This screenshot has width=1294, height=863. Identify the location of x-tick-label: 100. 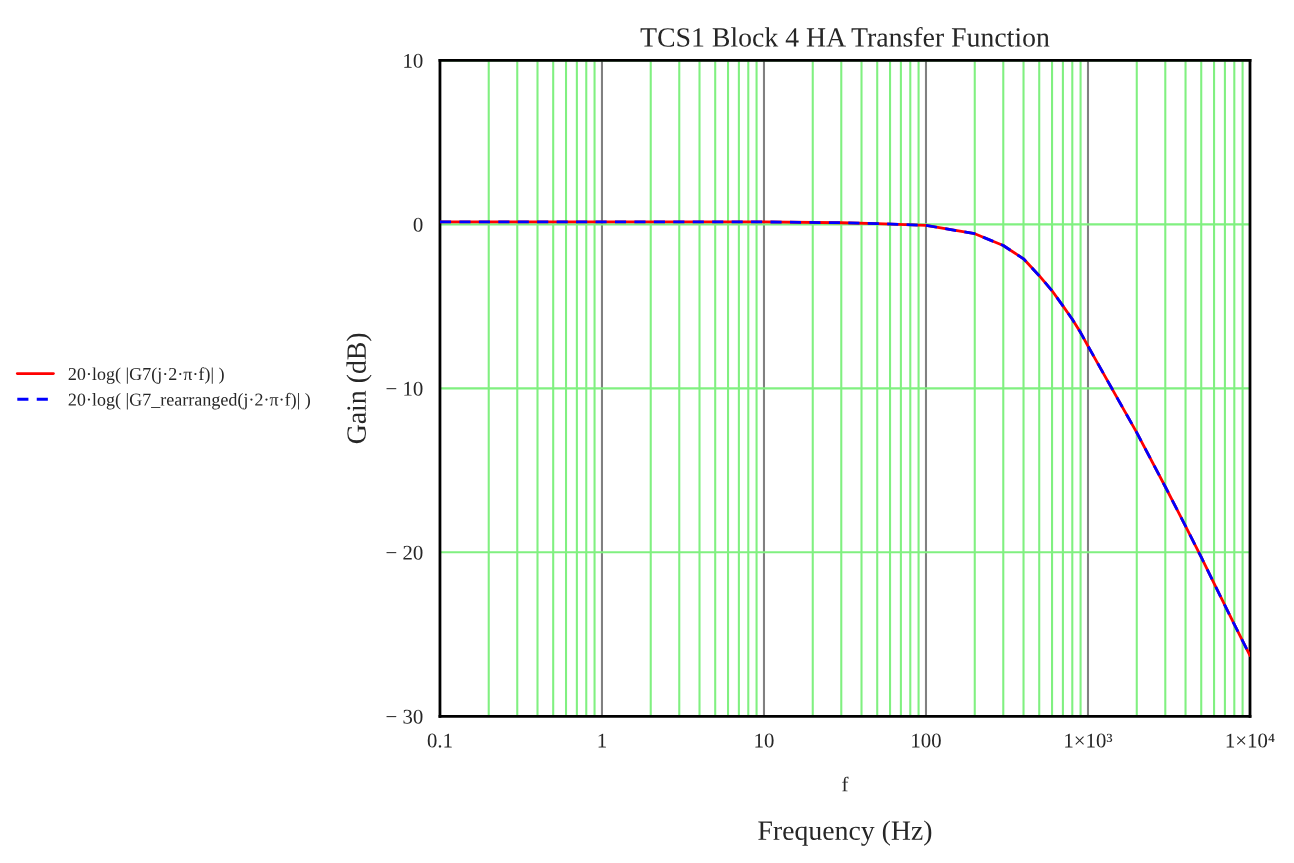
(926, 740).